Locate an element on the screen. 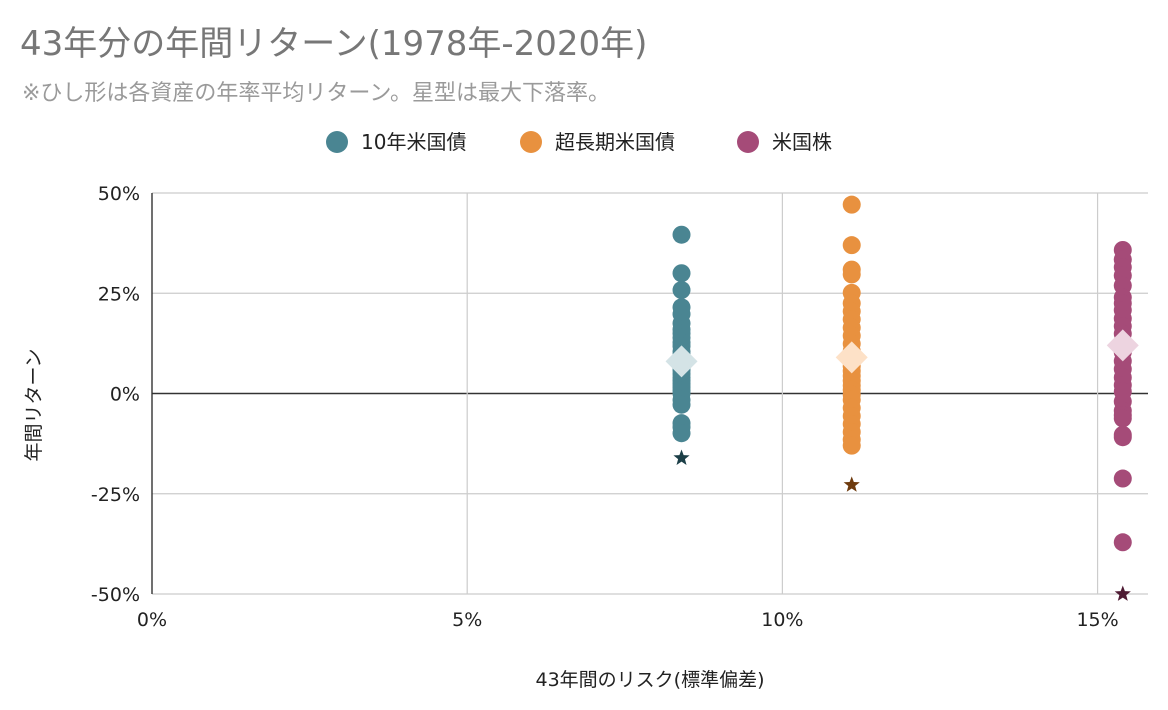 The width and height of the screenshot is (1168, 710). legend-label: 超長期米国債 is located at coordinates (615, 142).